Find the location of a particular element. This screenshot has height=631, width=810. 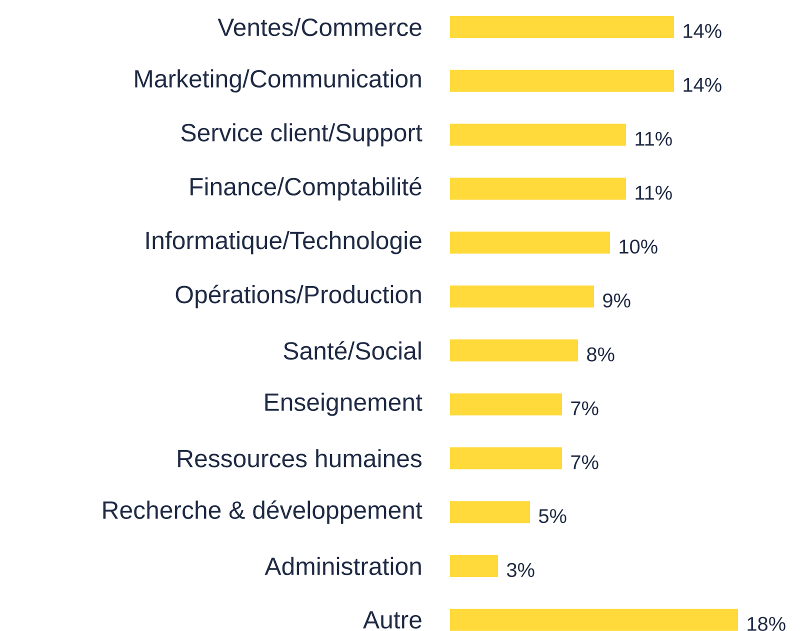

y-tick-label: Finance/Comptabilité is located at coordinates (306, 188).